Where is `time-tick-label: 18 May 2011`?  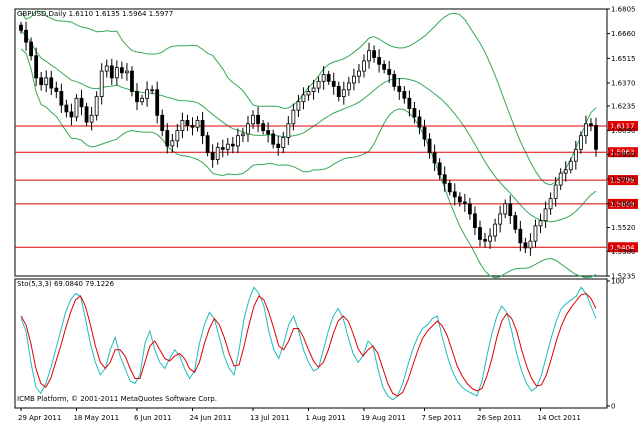 time-tick-label: 18 May 2011 is located at coordinates (96, 418).